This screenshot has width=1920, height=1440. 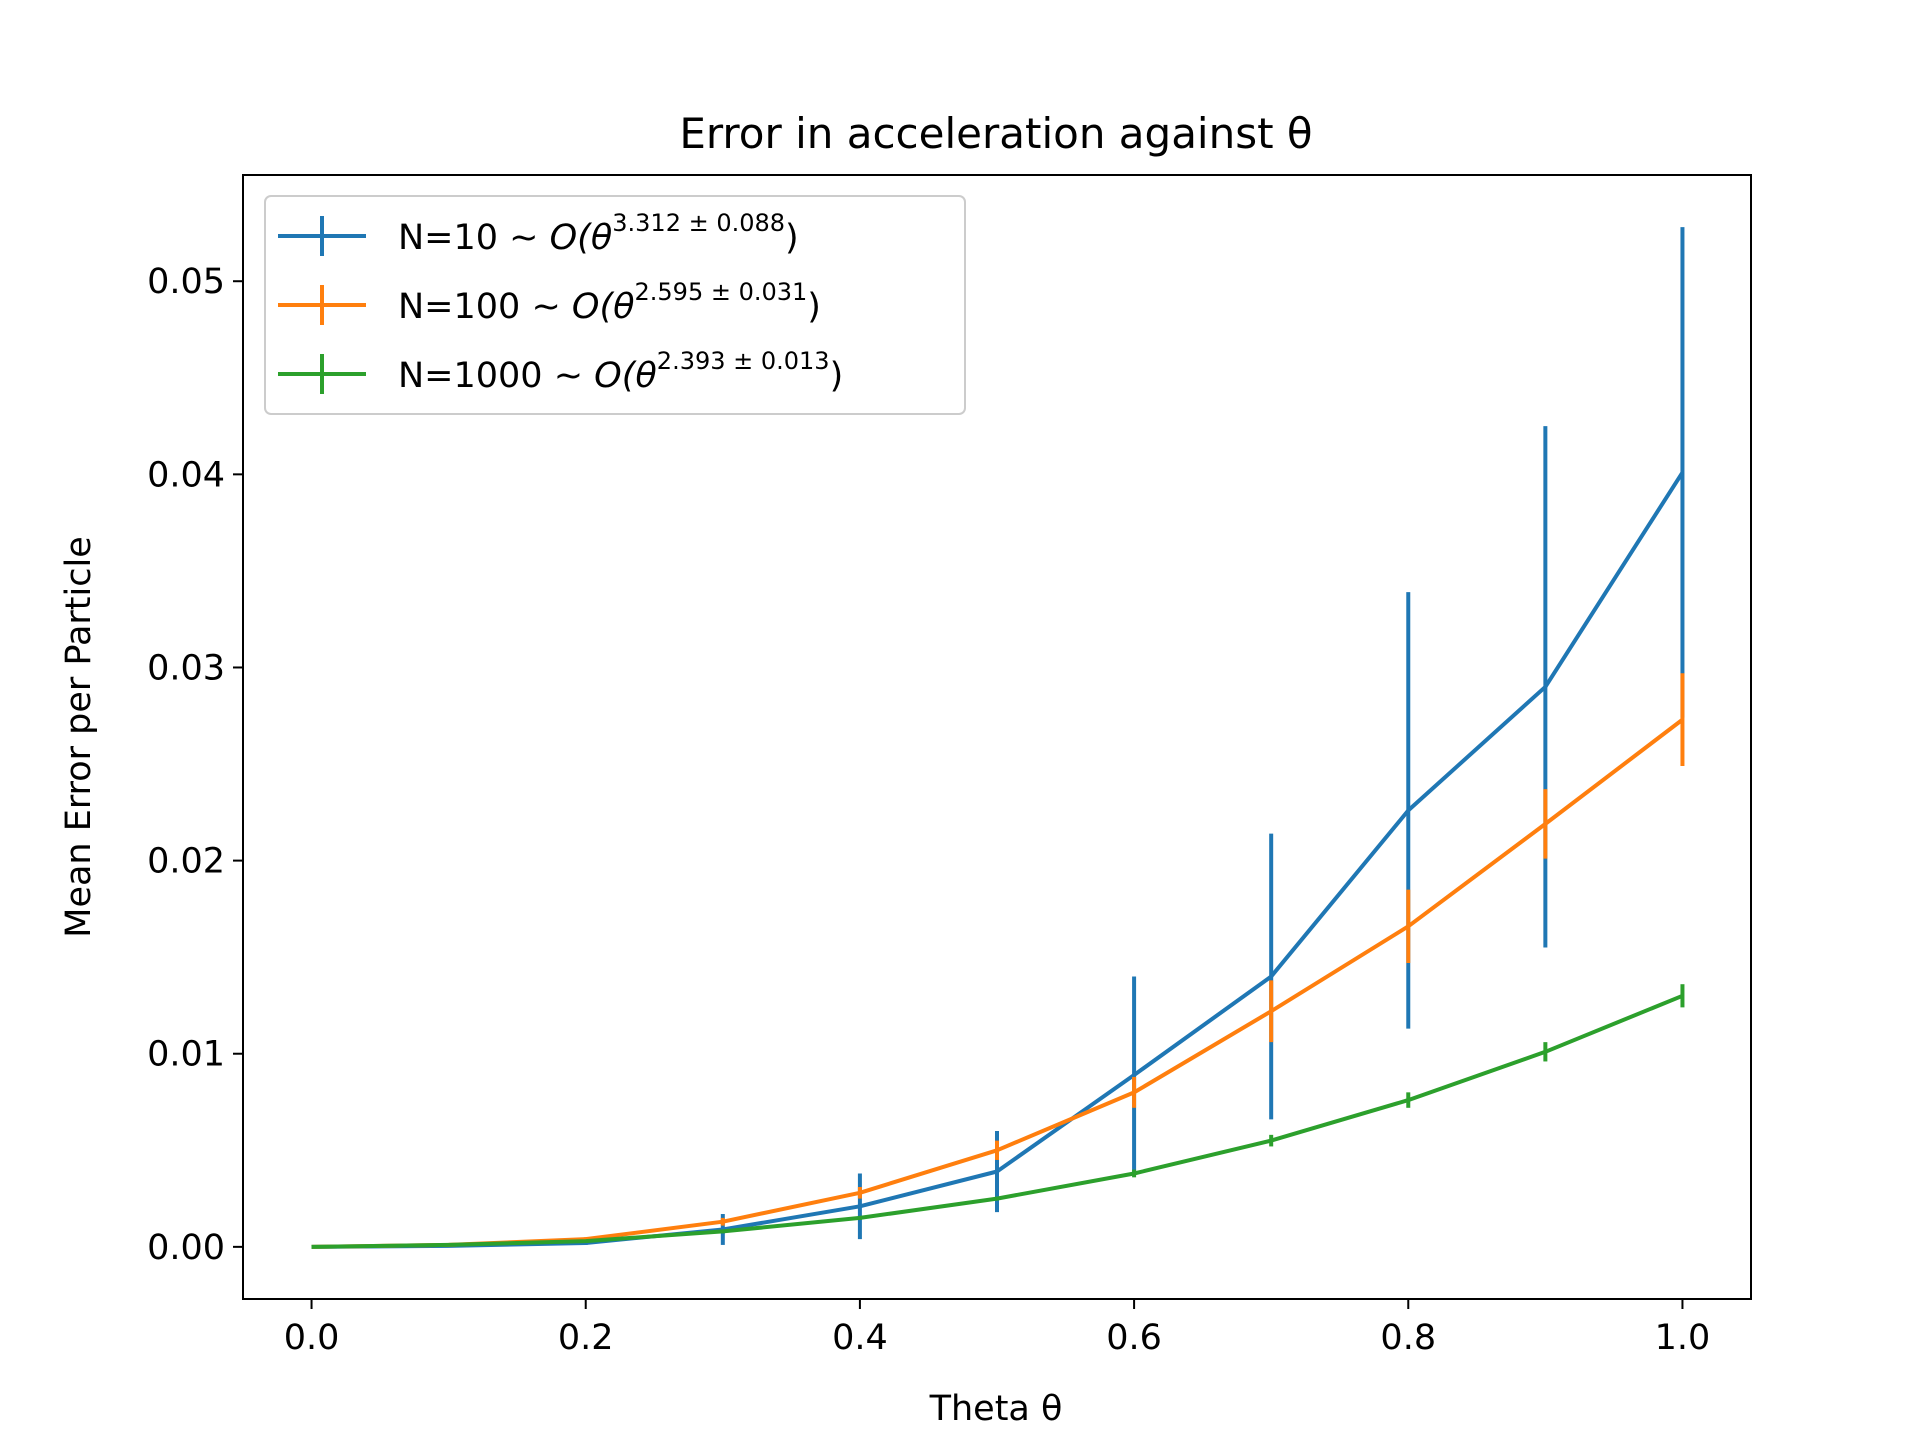 I want to click on legend-label: N=100 ~ O(θ2.595 ± 0.031), so click(x=609, y=302).